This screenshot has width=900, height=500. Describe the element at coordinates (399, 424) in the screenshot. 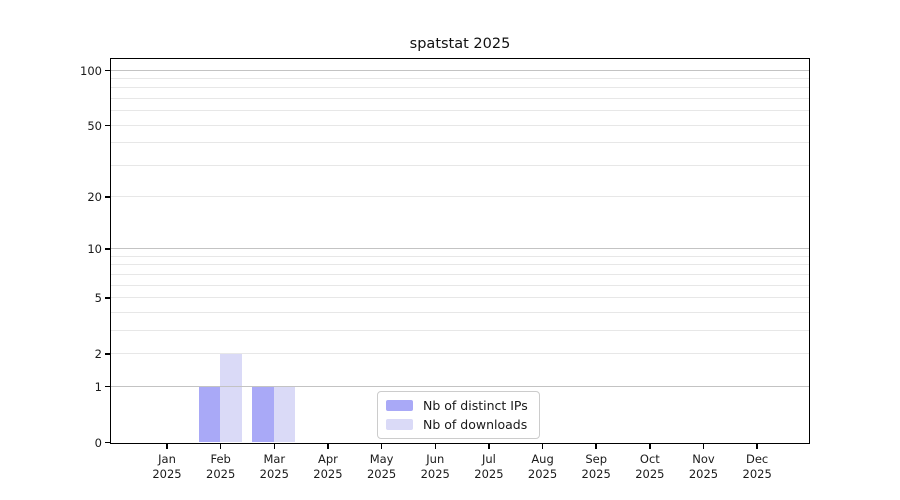

I see `legend-swatch-downloads-icon` at that location.